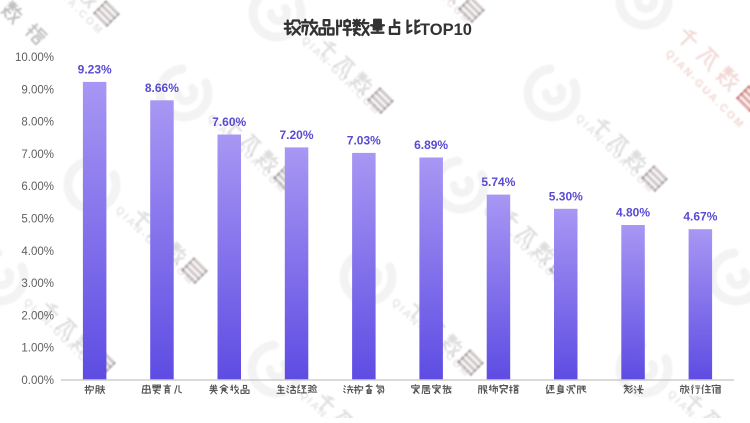 The width and height of the screenshot is (750, 423). What do you see at coordinates (37, 252) in the screenshot?
I see `svg-text: 4.00%` at bounding box center [37, 252].